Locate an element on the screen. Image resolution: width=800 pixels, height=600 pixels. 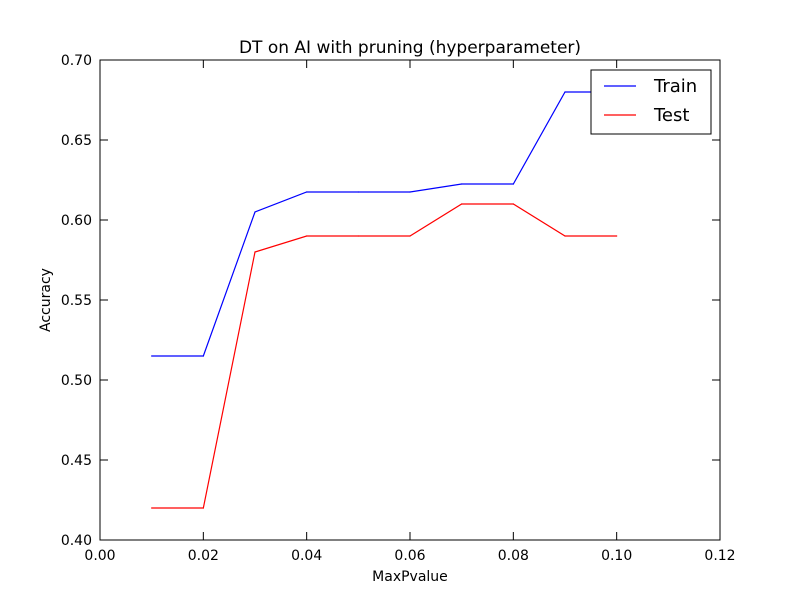
legend-label-test: Test is located at coordinates (671, 115).